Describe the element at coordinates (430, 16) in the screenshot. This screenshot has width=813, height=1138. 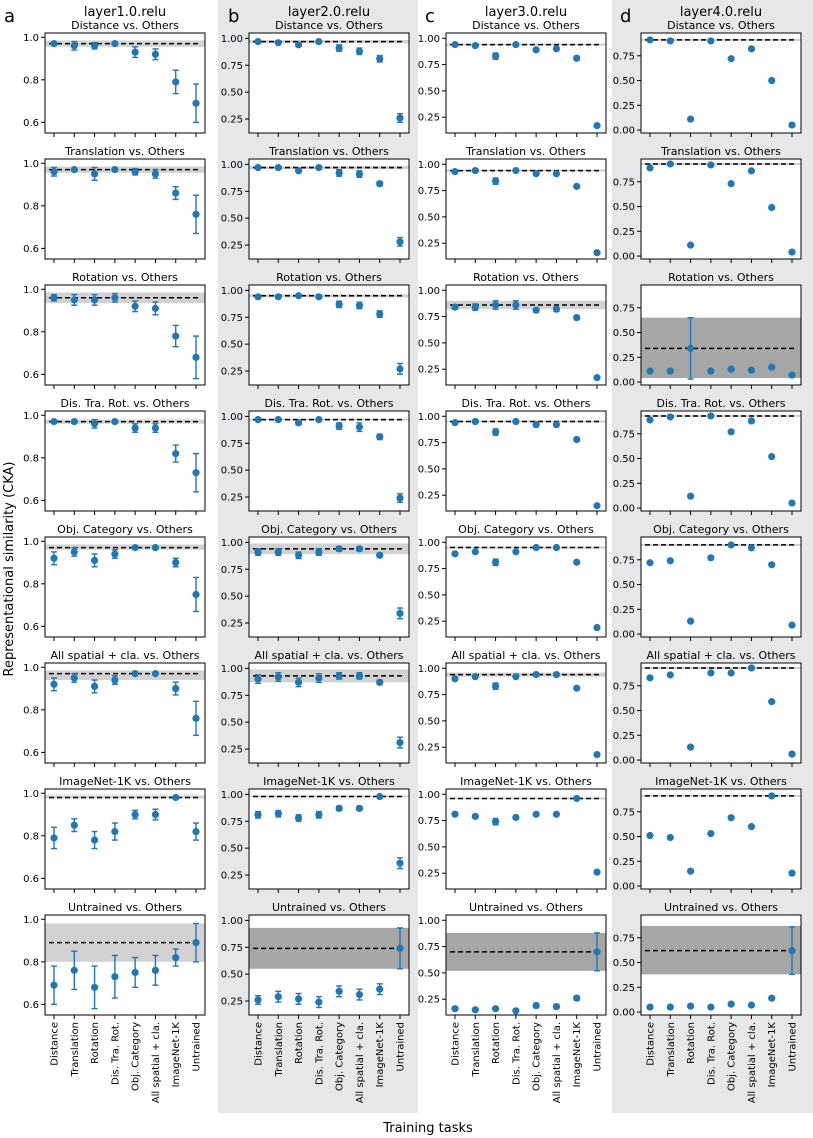
I see `column-letter-c: c` at that location.